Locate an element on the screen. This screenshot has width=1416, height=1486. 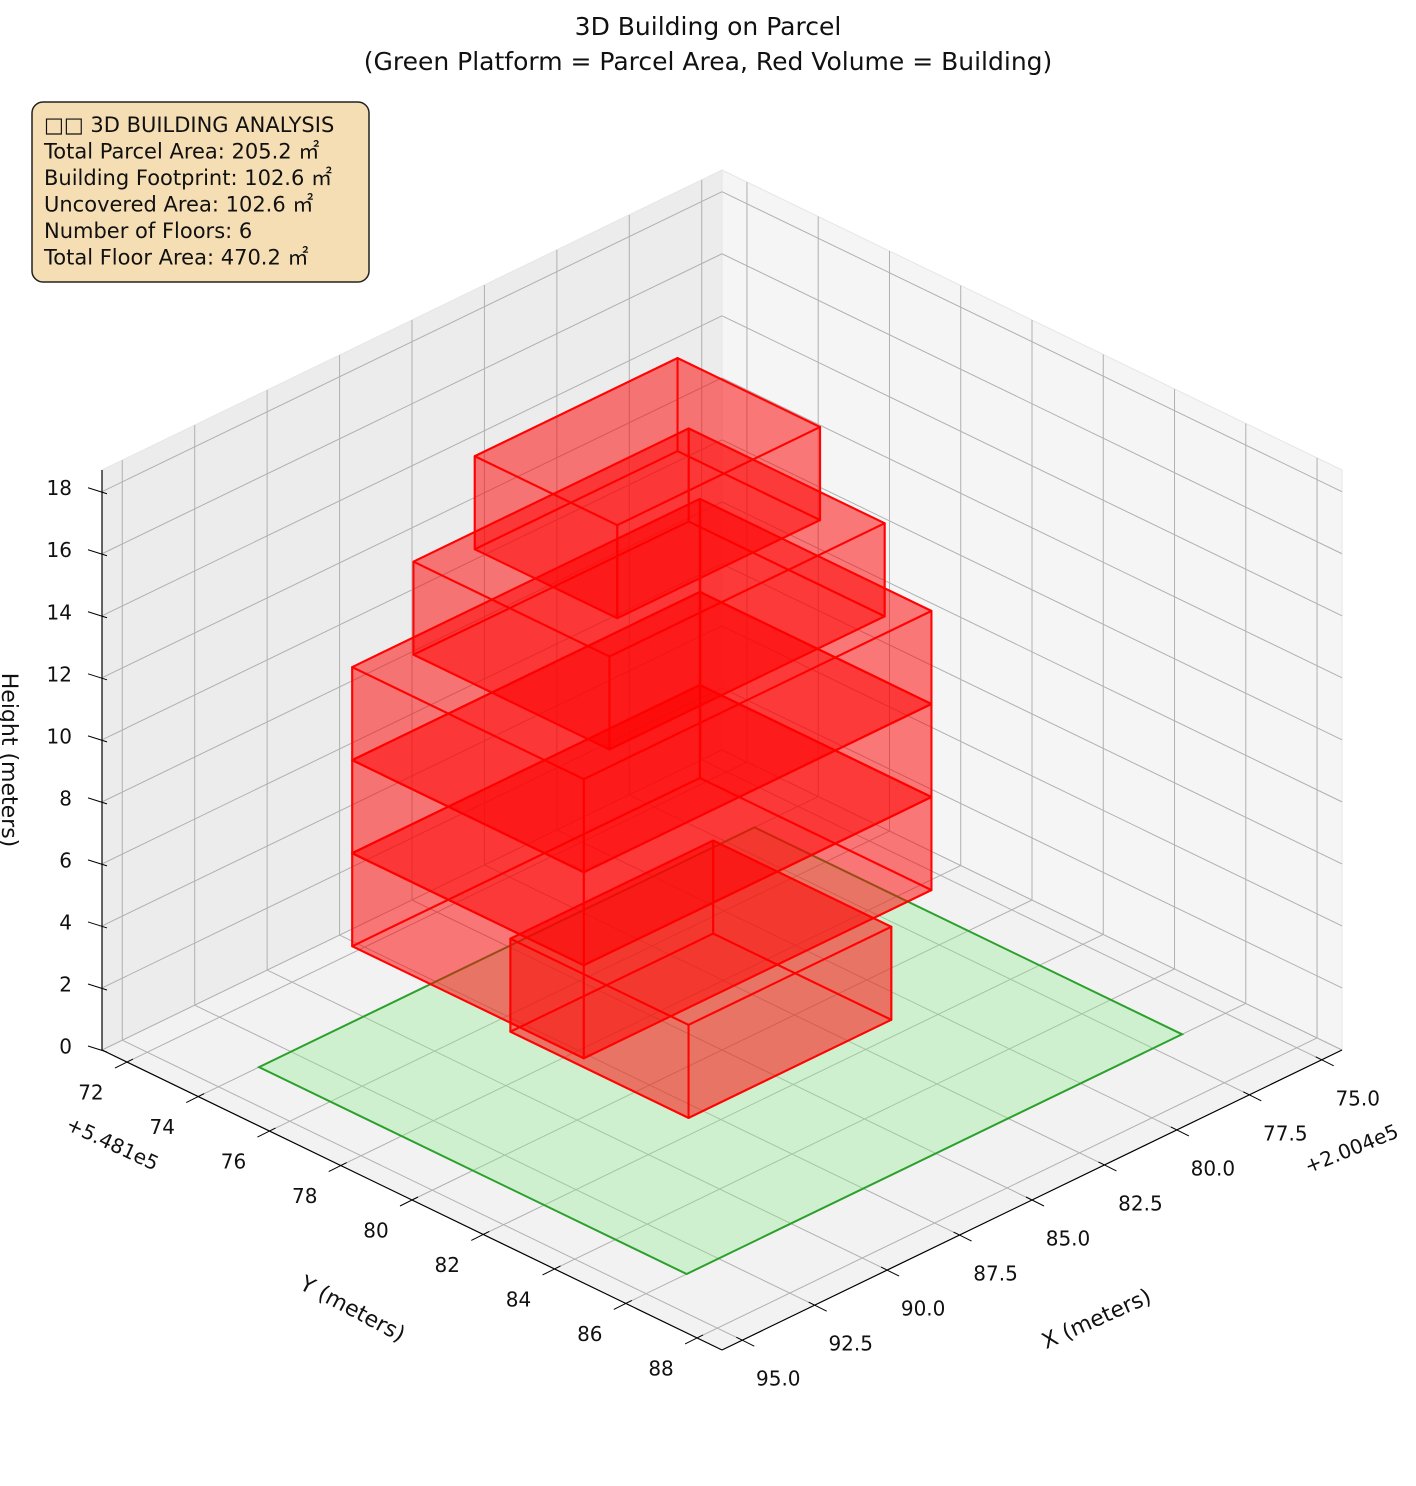
info-line: Total Parcel Area: 205.2 ㎡ is located at coordinates (181, 152).